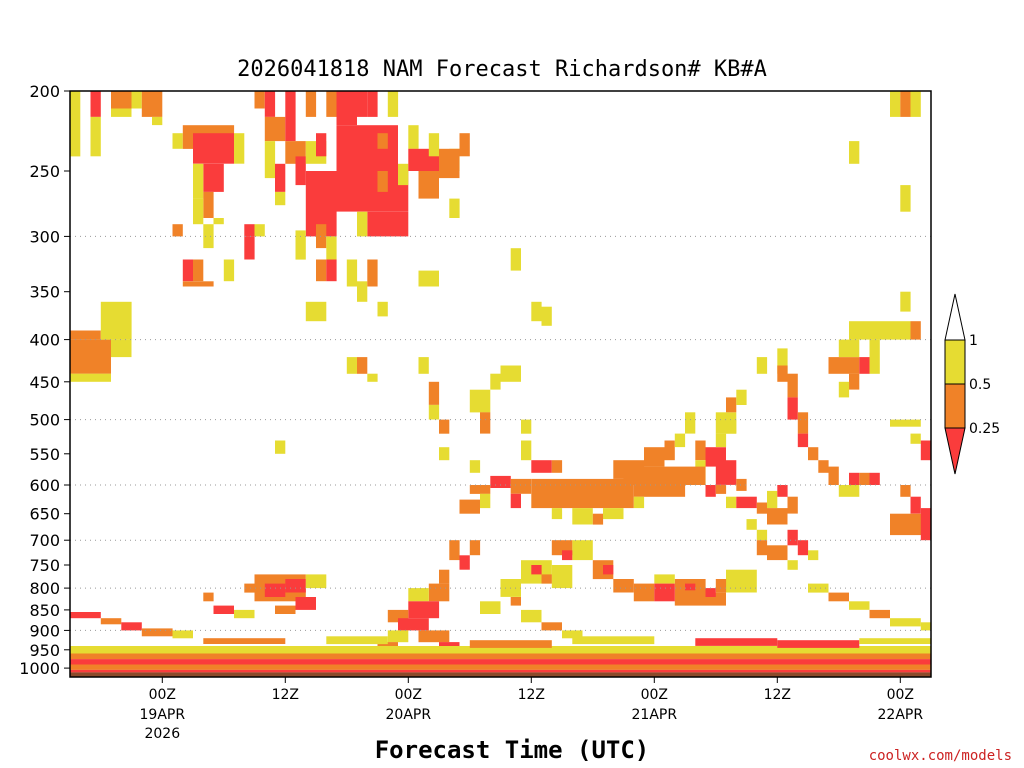 Image resolution: width=1024 pixels, height=768 pixels. I want to click on ground-strip, so click(500, 674).